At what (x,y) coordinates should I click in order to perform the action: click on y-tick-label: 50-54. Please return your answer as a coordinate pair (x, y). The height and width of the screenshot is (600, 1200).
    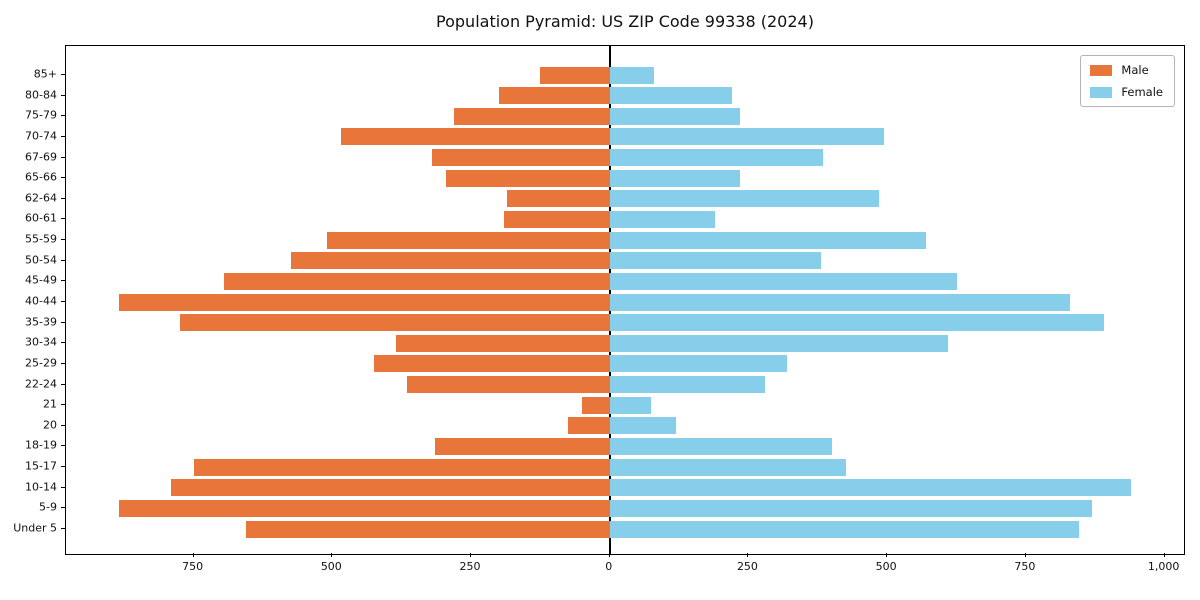
    Looking at the image, I should click on (41, 260).